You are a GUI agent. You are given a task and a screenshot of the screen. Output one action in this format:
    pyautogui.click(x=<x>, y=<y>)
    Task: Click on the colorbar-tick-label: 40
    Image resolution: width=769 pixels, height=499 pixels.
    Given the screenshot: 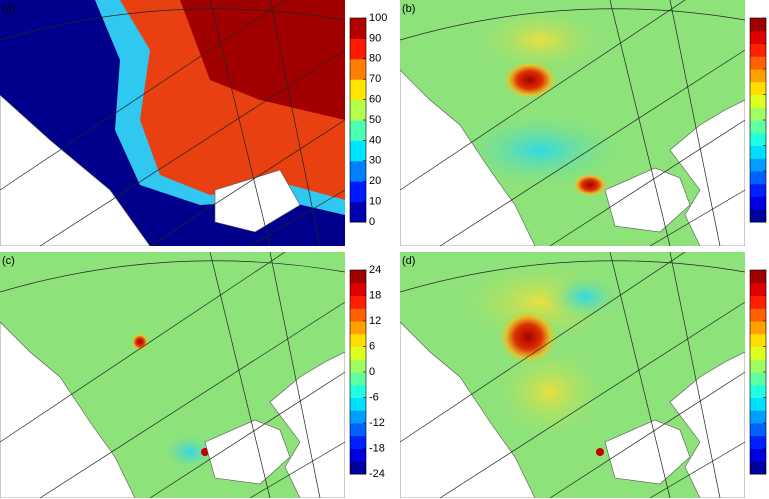 What is the action you would take?
    pyautogui.click(x=375, y=140)
    